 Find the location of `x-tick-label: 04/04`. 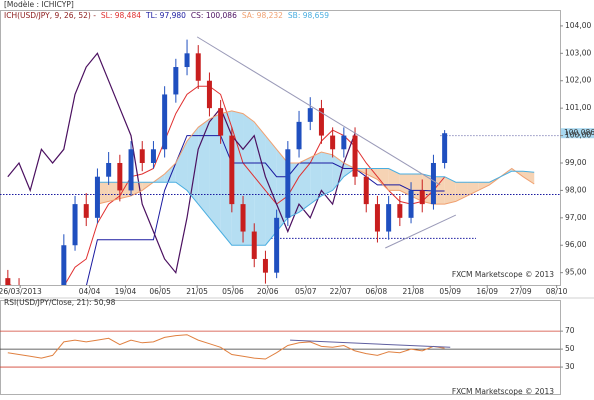

x-tick-label: 04/04 is located at coordinates (90, 291).